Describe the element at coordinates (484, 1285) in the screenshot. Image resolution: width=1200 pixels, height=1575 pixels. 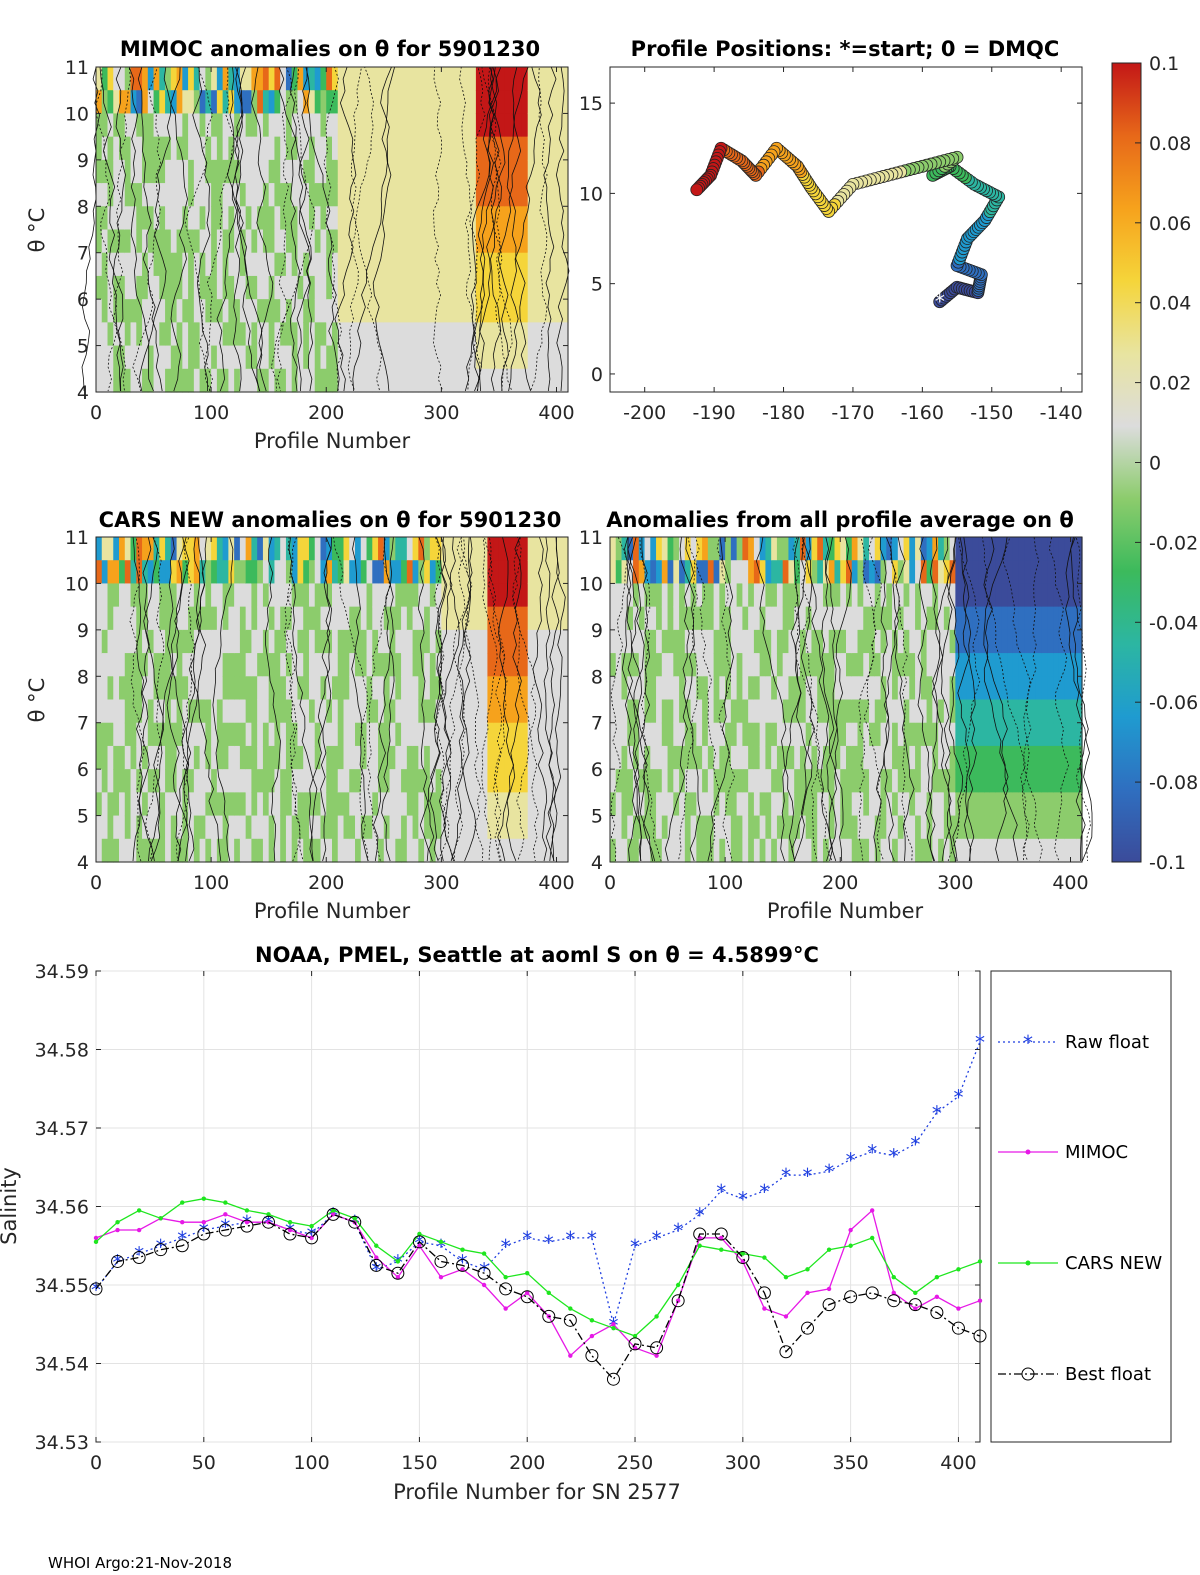
I see `mimoc-point` at that location.